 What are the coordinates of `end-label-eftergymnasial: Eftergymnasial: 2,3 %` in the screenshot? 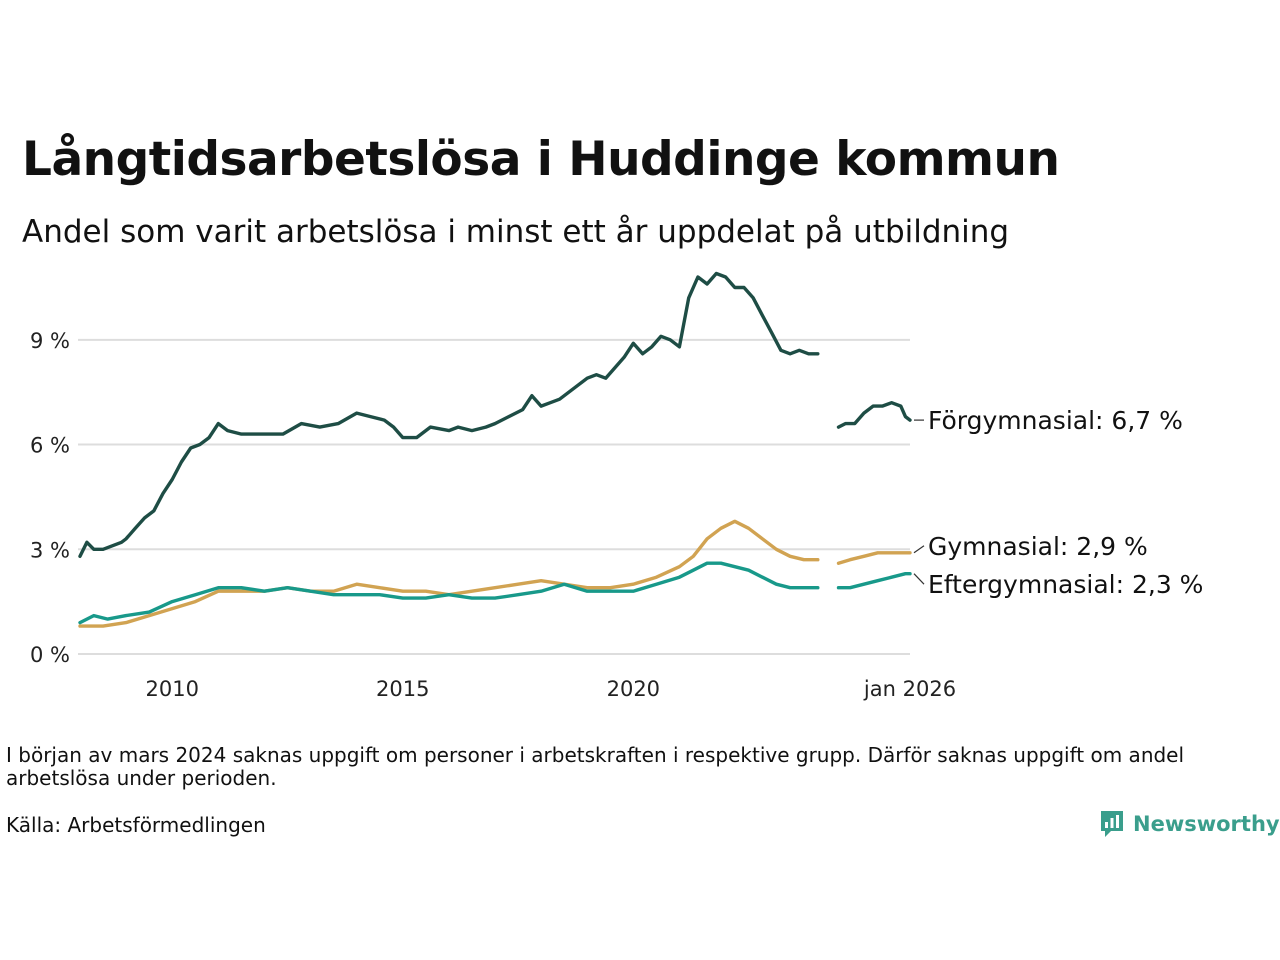 It's located at (1065, 584).